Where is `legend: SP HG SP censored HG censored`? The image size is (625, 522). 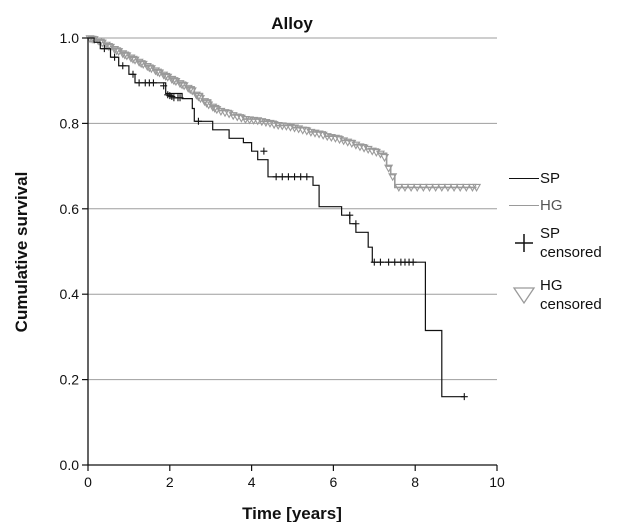
legend: SP HG SP censored HG censored is located at coordinates (566, 247).